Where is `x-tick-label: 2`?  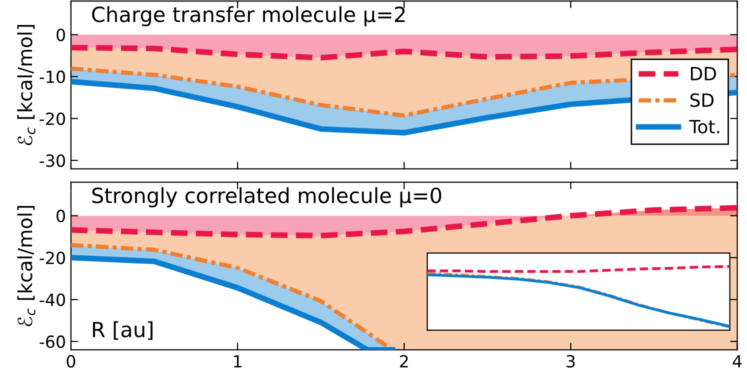
x-tick-label: 2 is located at coordinates (404, 361).